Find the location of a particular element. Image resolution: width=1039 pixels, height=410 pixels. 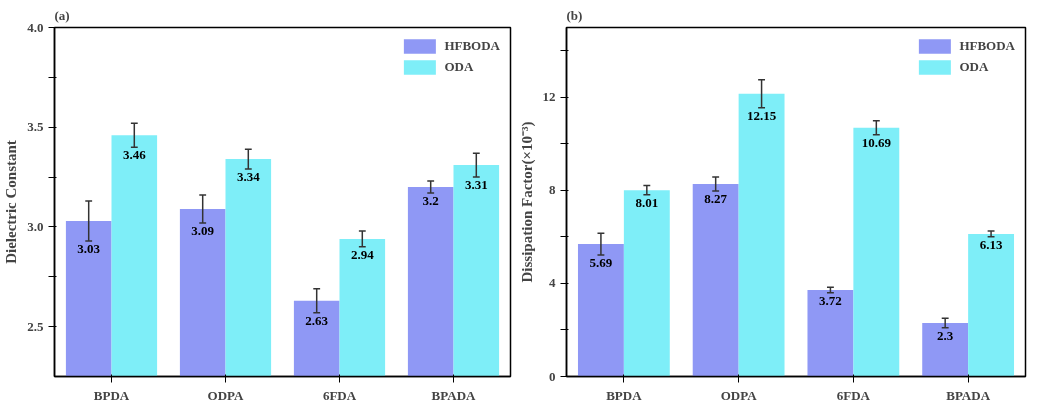

data-label: 3.46 is located at coordinates (134, 155).